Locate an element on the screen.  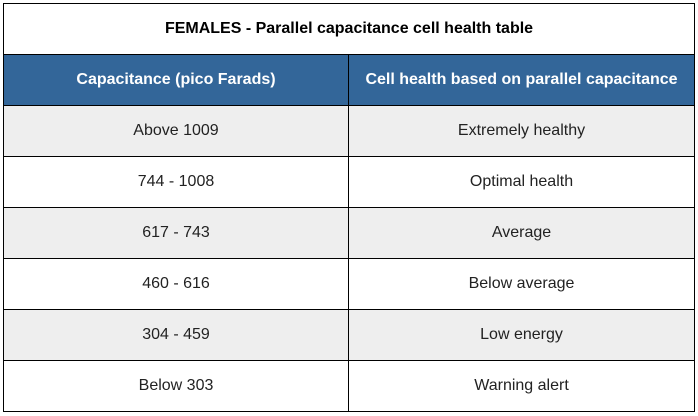
table-row: Below 303 Warning alert is located at coordinates (349, 386).